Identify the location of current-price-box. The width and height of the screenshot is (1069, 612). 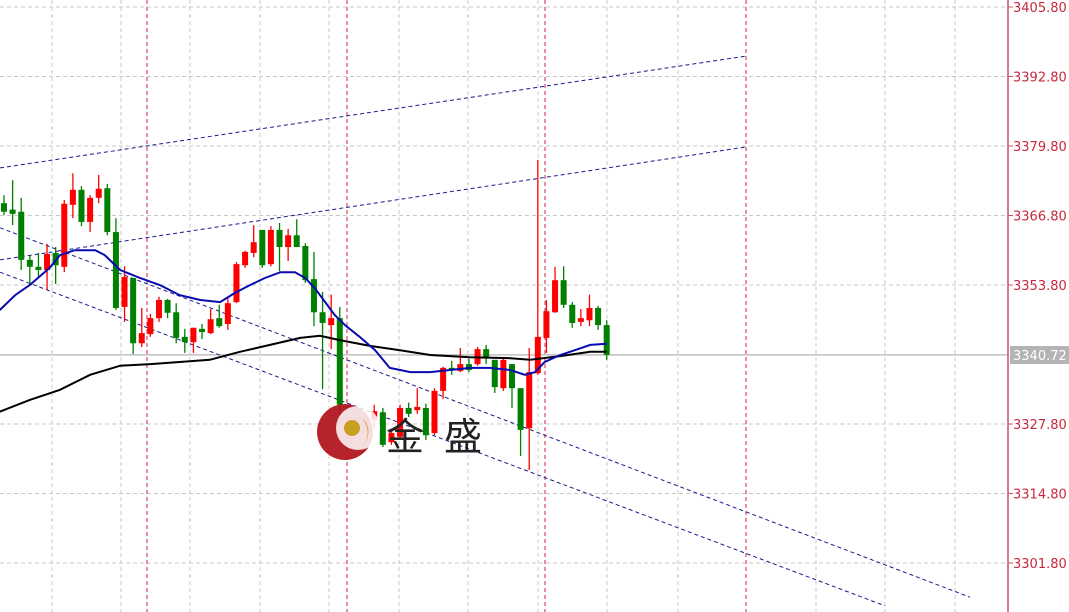
(1039, 355).